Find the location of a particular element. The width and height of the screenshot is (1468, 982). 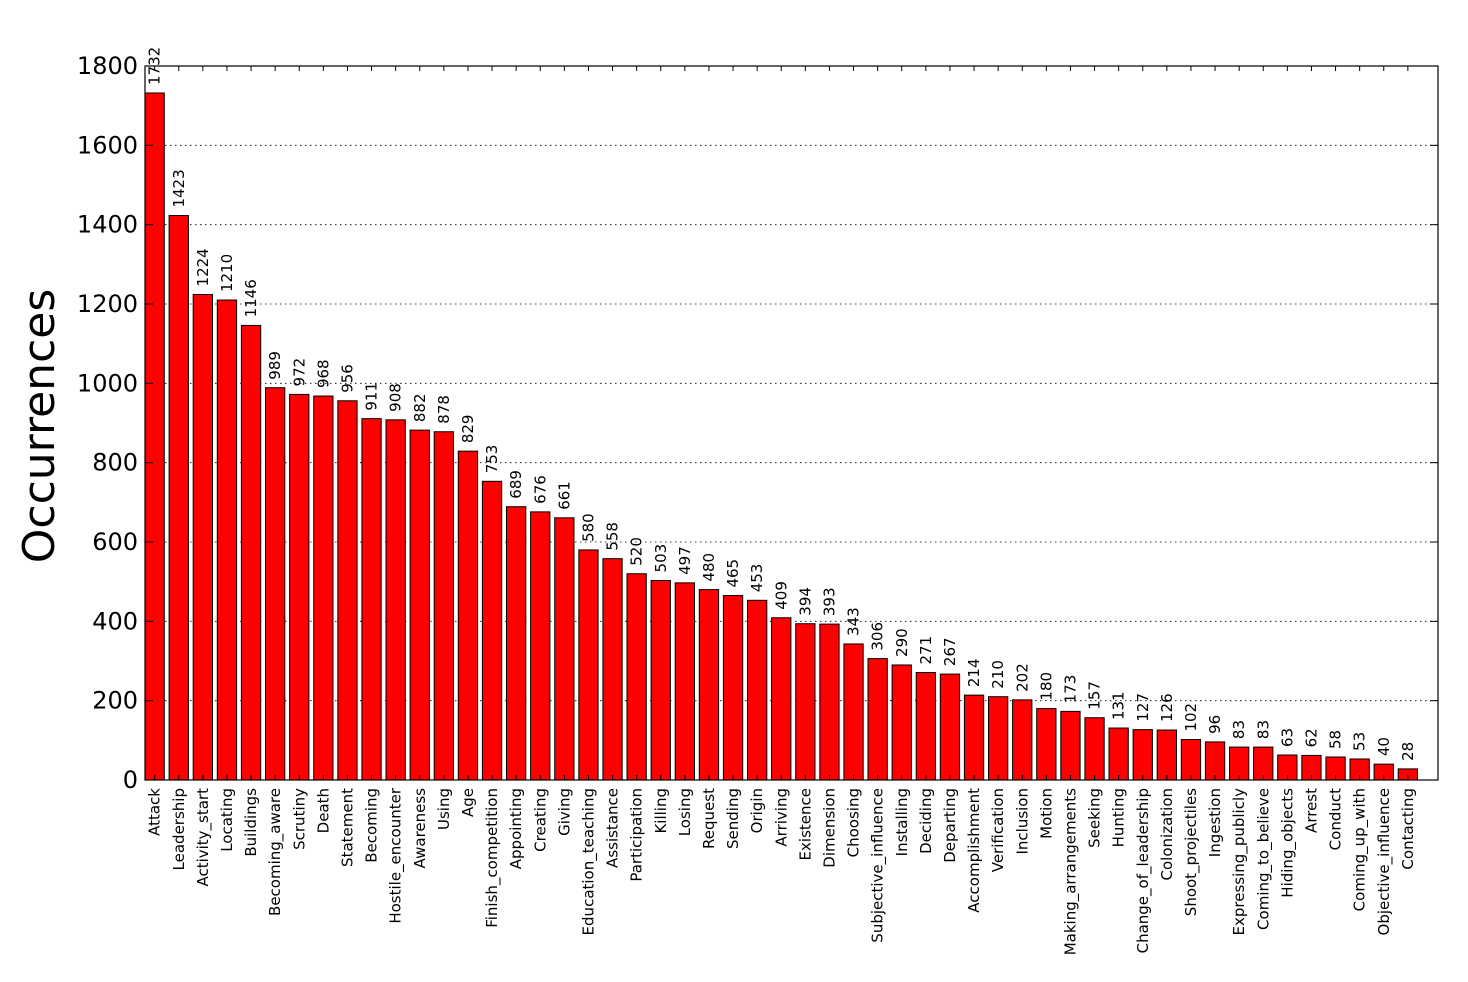

x-tick-label: Inclusion is located at coordinates (1022, 821).